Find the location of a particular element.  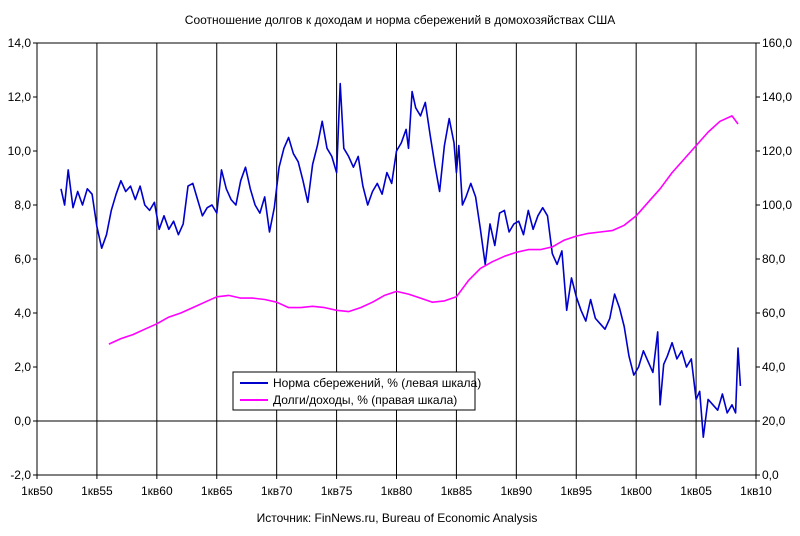

y-left-tick-label: 8,0 is located at coordinates (22, 205).